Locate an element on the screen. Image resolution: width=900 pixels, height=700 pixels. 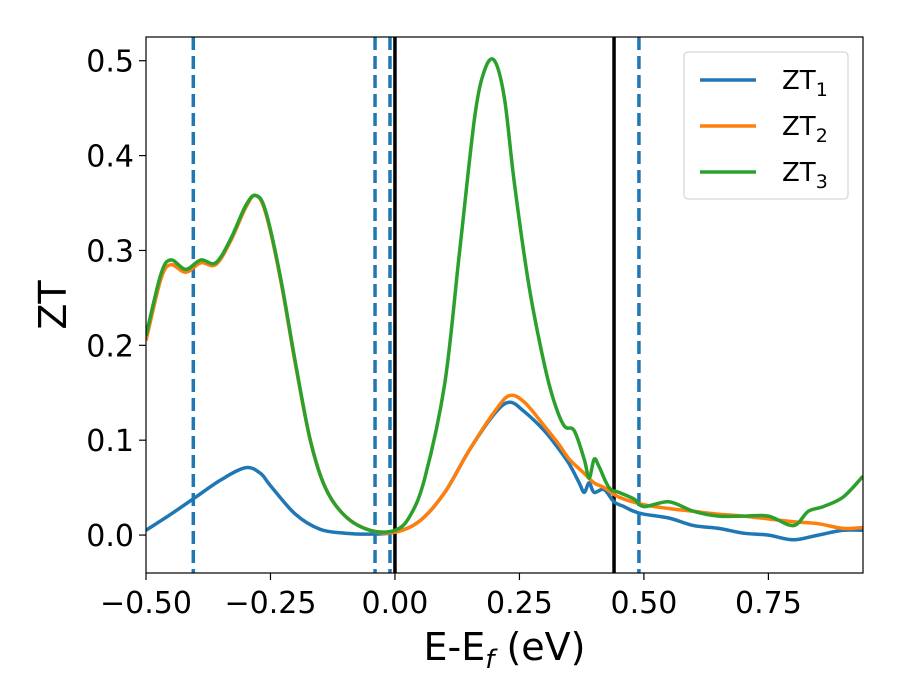
legend-box is located at coordinates (766, 125).